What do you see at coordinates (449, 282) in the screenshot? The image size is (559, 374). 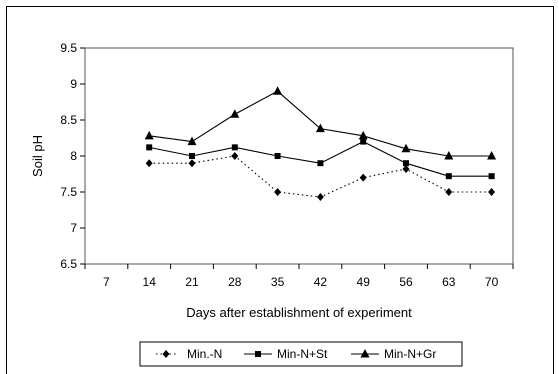 I see `x-tick-label: 63` at bounding box center [449, 282].